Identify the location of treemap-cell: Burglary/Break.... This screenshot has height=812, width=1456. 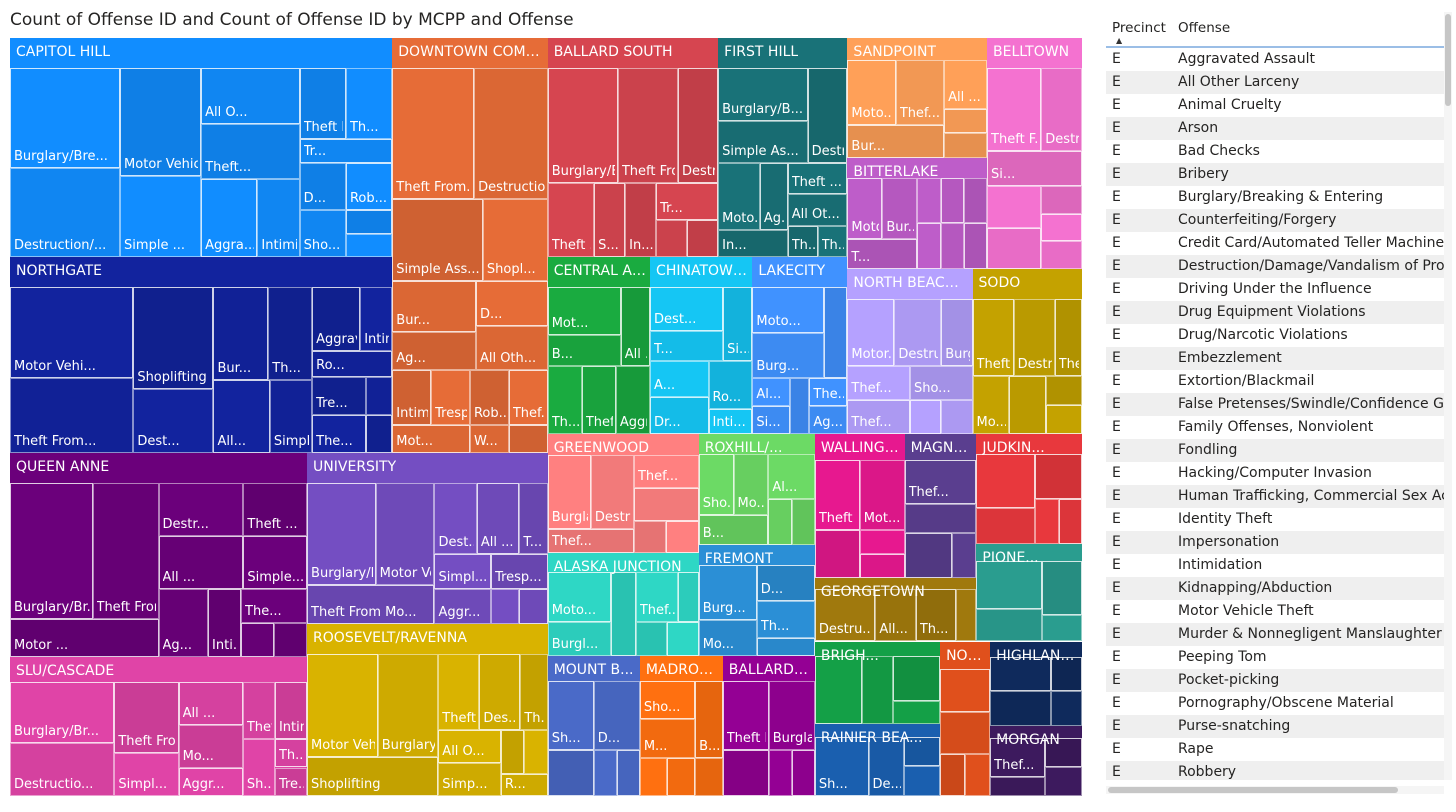
(341, 534).